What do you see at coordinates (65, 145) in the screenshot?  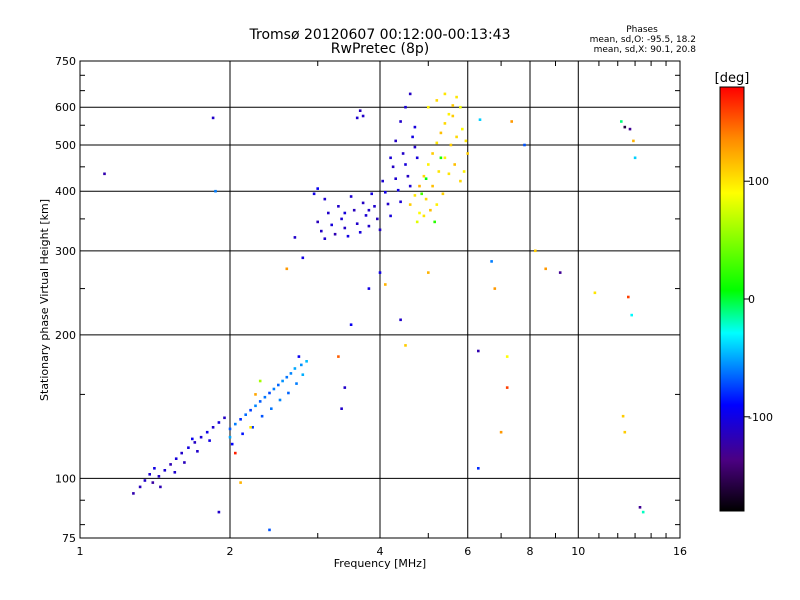 I see `y-tick-label: 500` at bounding box center [65, 145].